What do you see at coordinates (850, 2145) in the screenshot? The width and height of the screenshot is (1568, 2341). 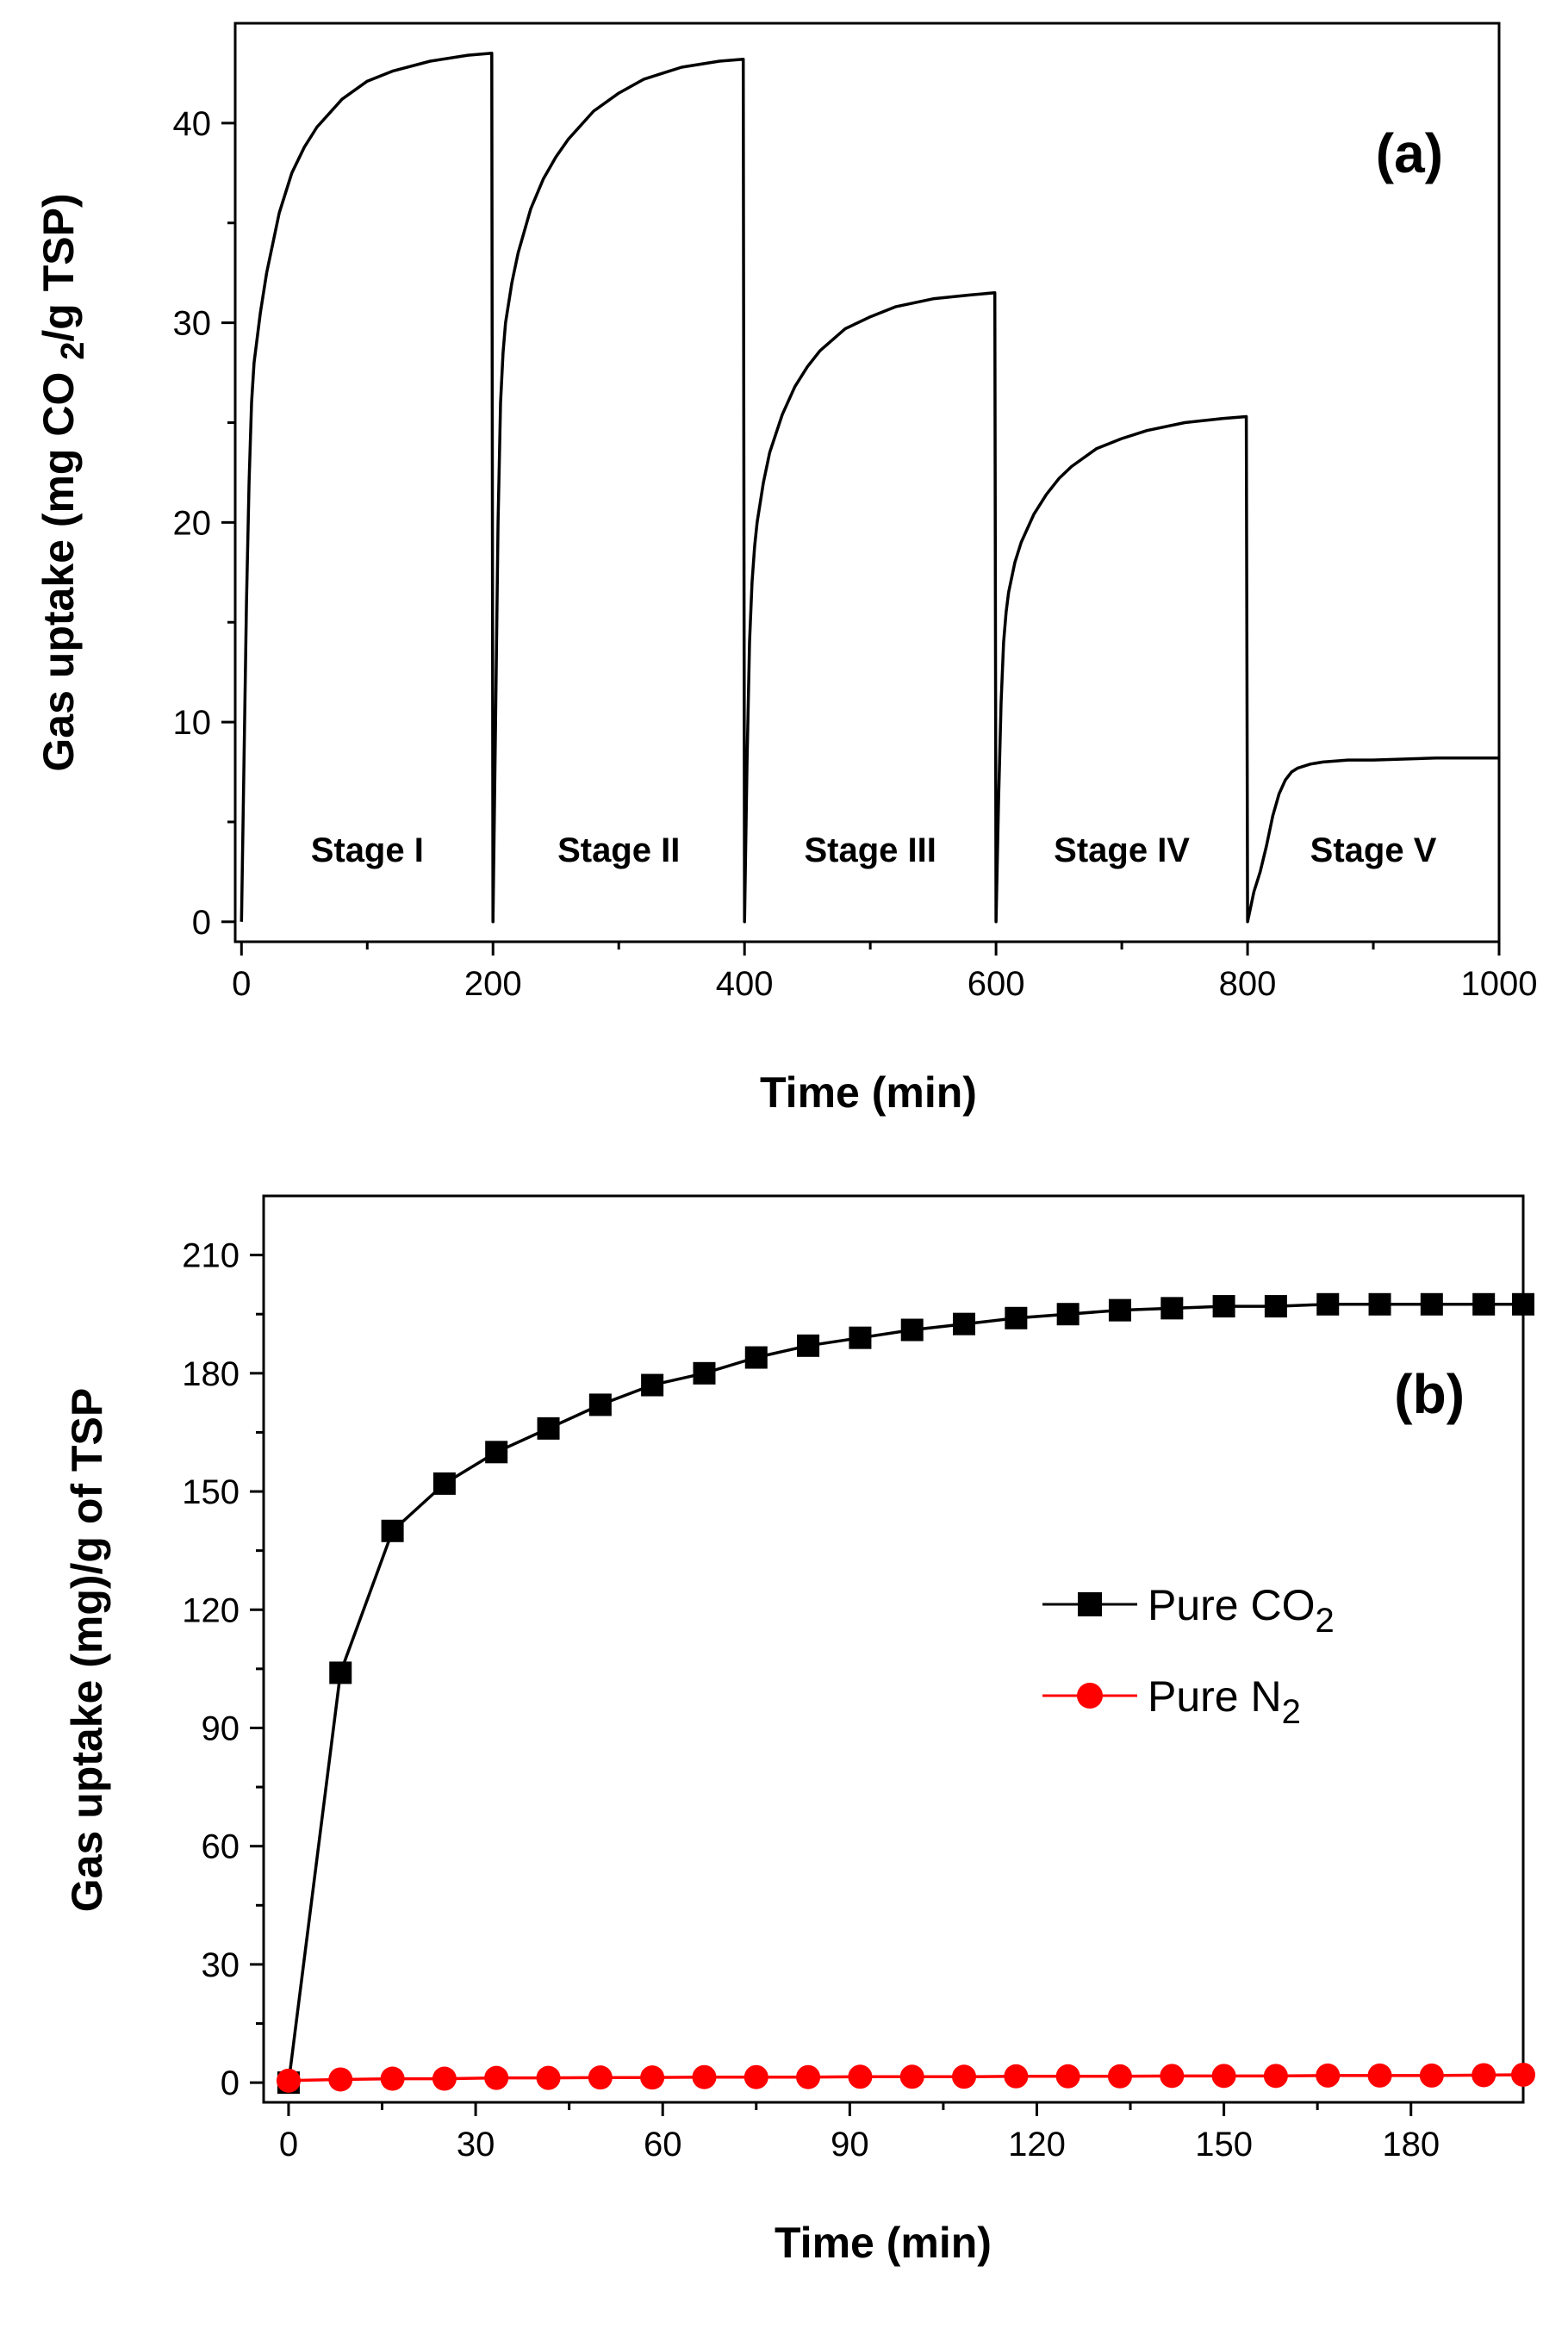 I see `panel-b-x-tick-label: 90` at bounding box center [850, 2145].